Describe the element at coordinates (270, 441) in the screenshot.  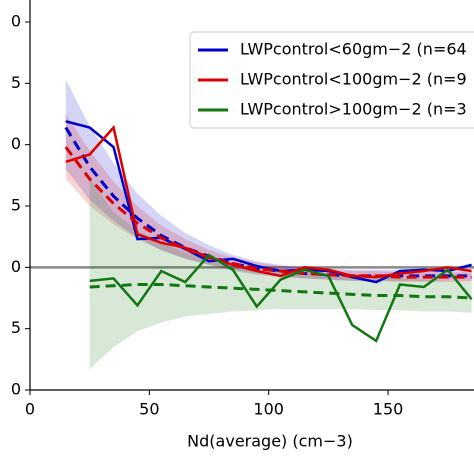
I see `x-axis-label: Nd(average) (cm−3)` at that location.